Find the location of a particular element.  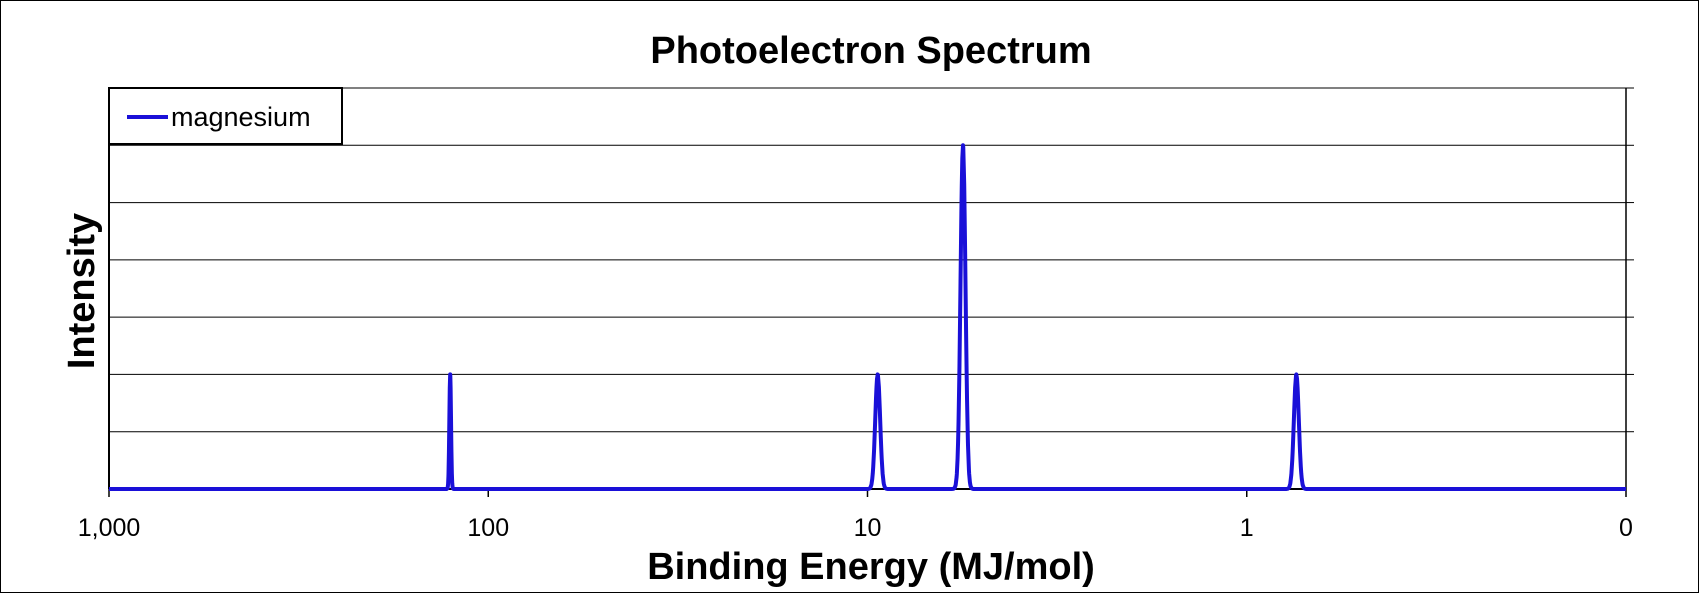

legend: magnesium is located at coordinates (225, 116).